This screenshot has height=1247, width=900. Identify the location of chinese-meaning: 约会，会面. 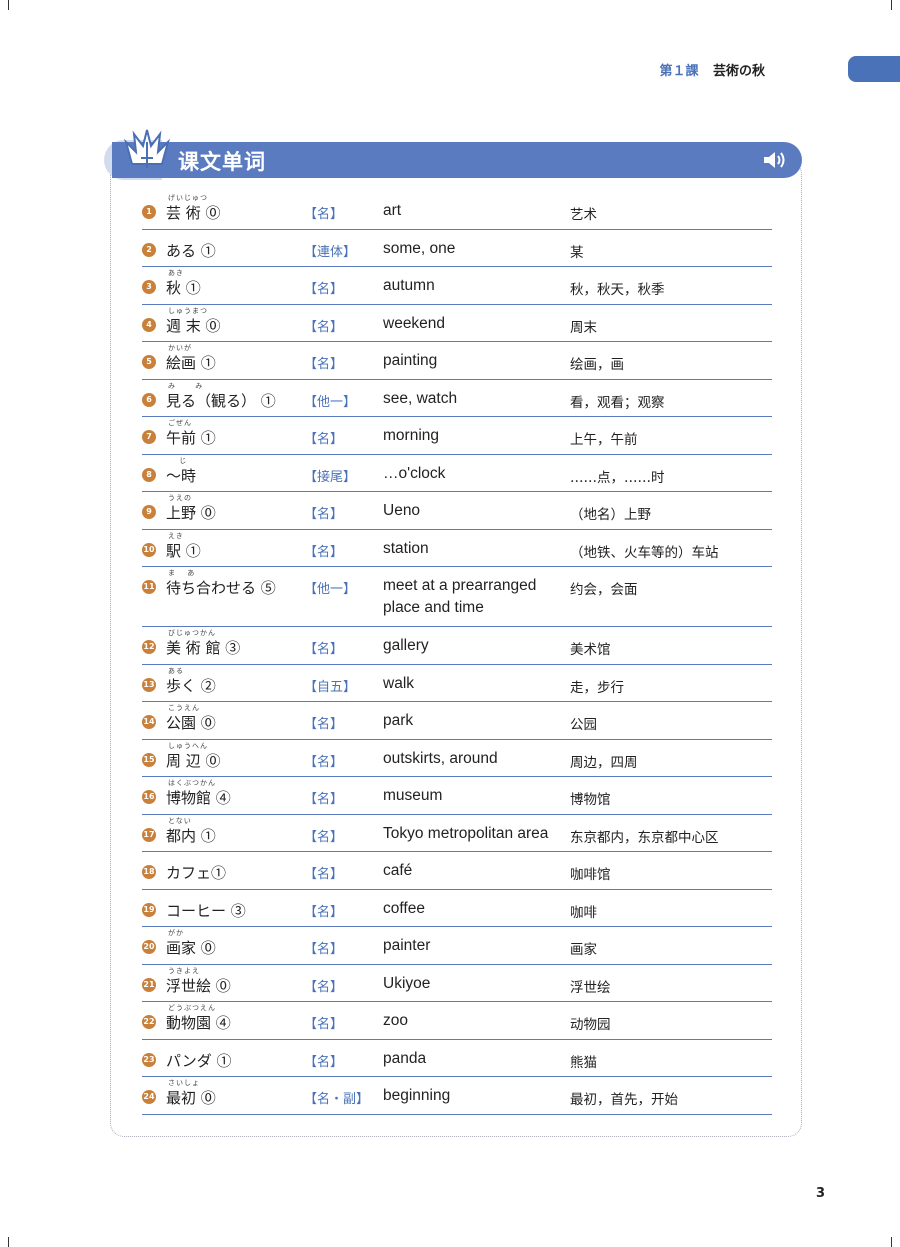
(604, 590).